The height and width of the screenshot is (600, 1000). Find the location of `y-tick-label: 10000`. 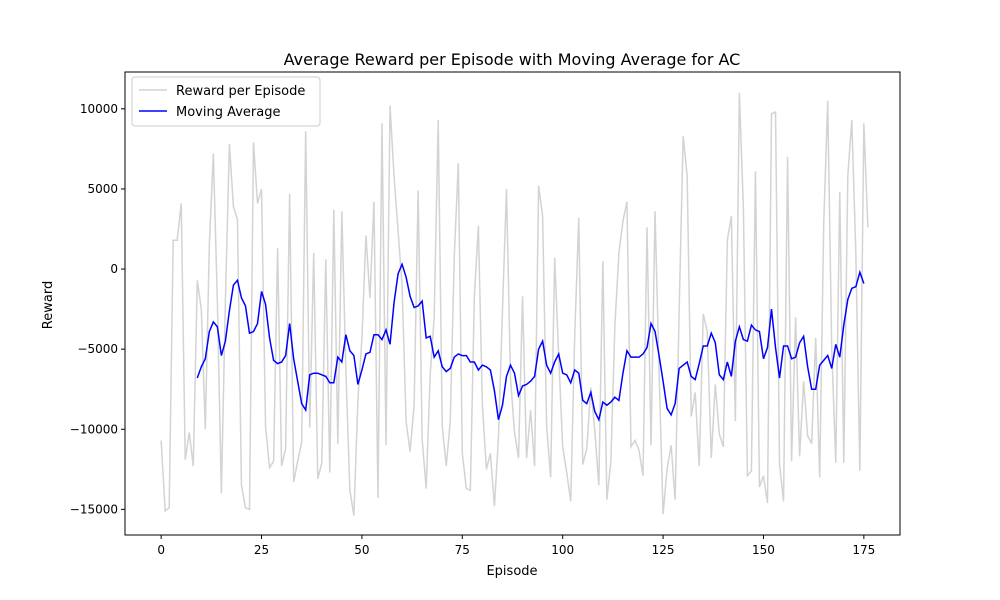

y-tick-label: 10000 is located at coordinates (99, 109).